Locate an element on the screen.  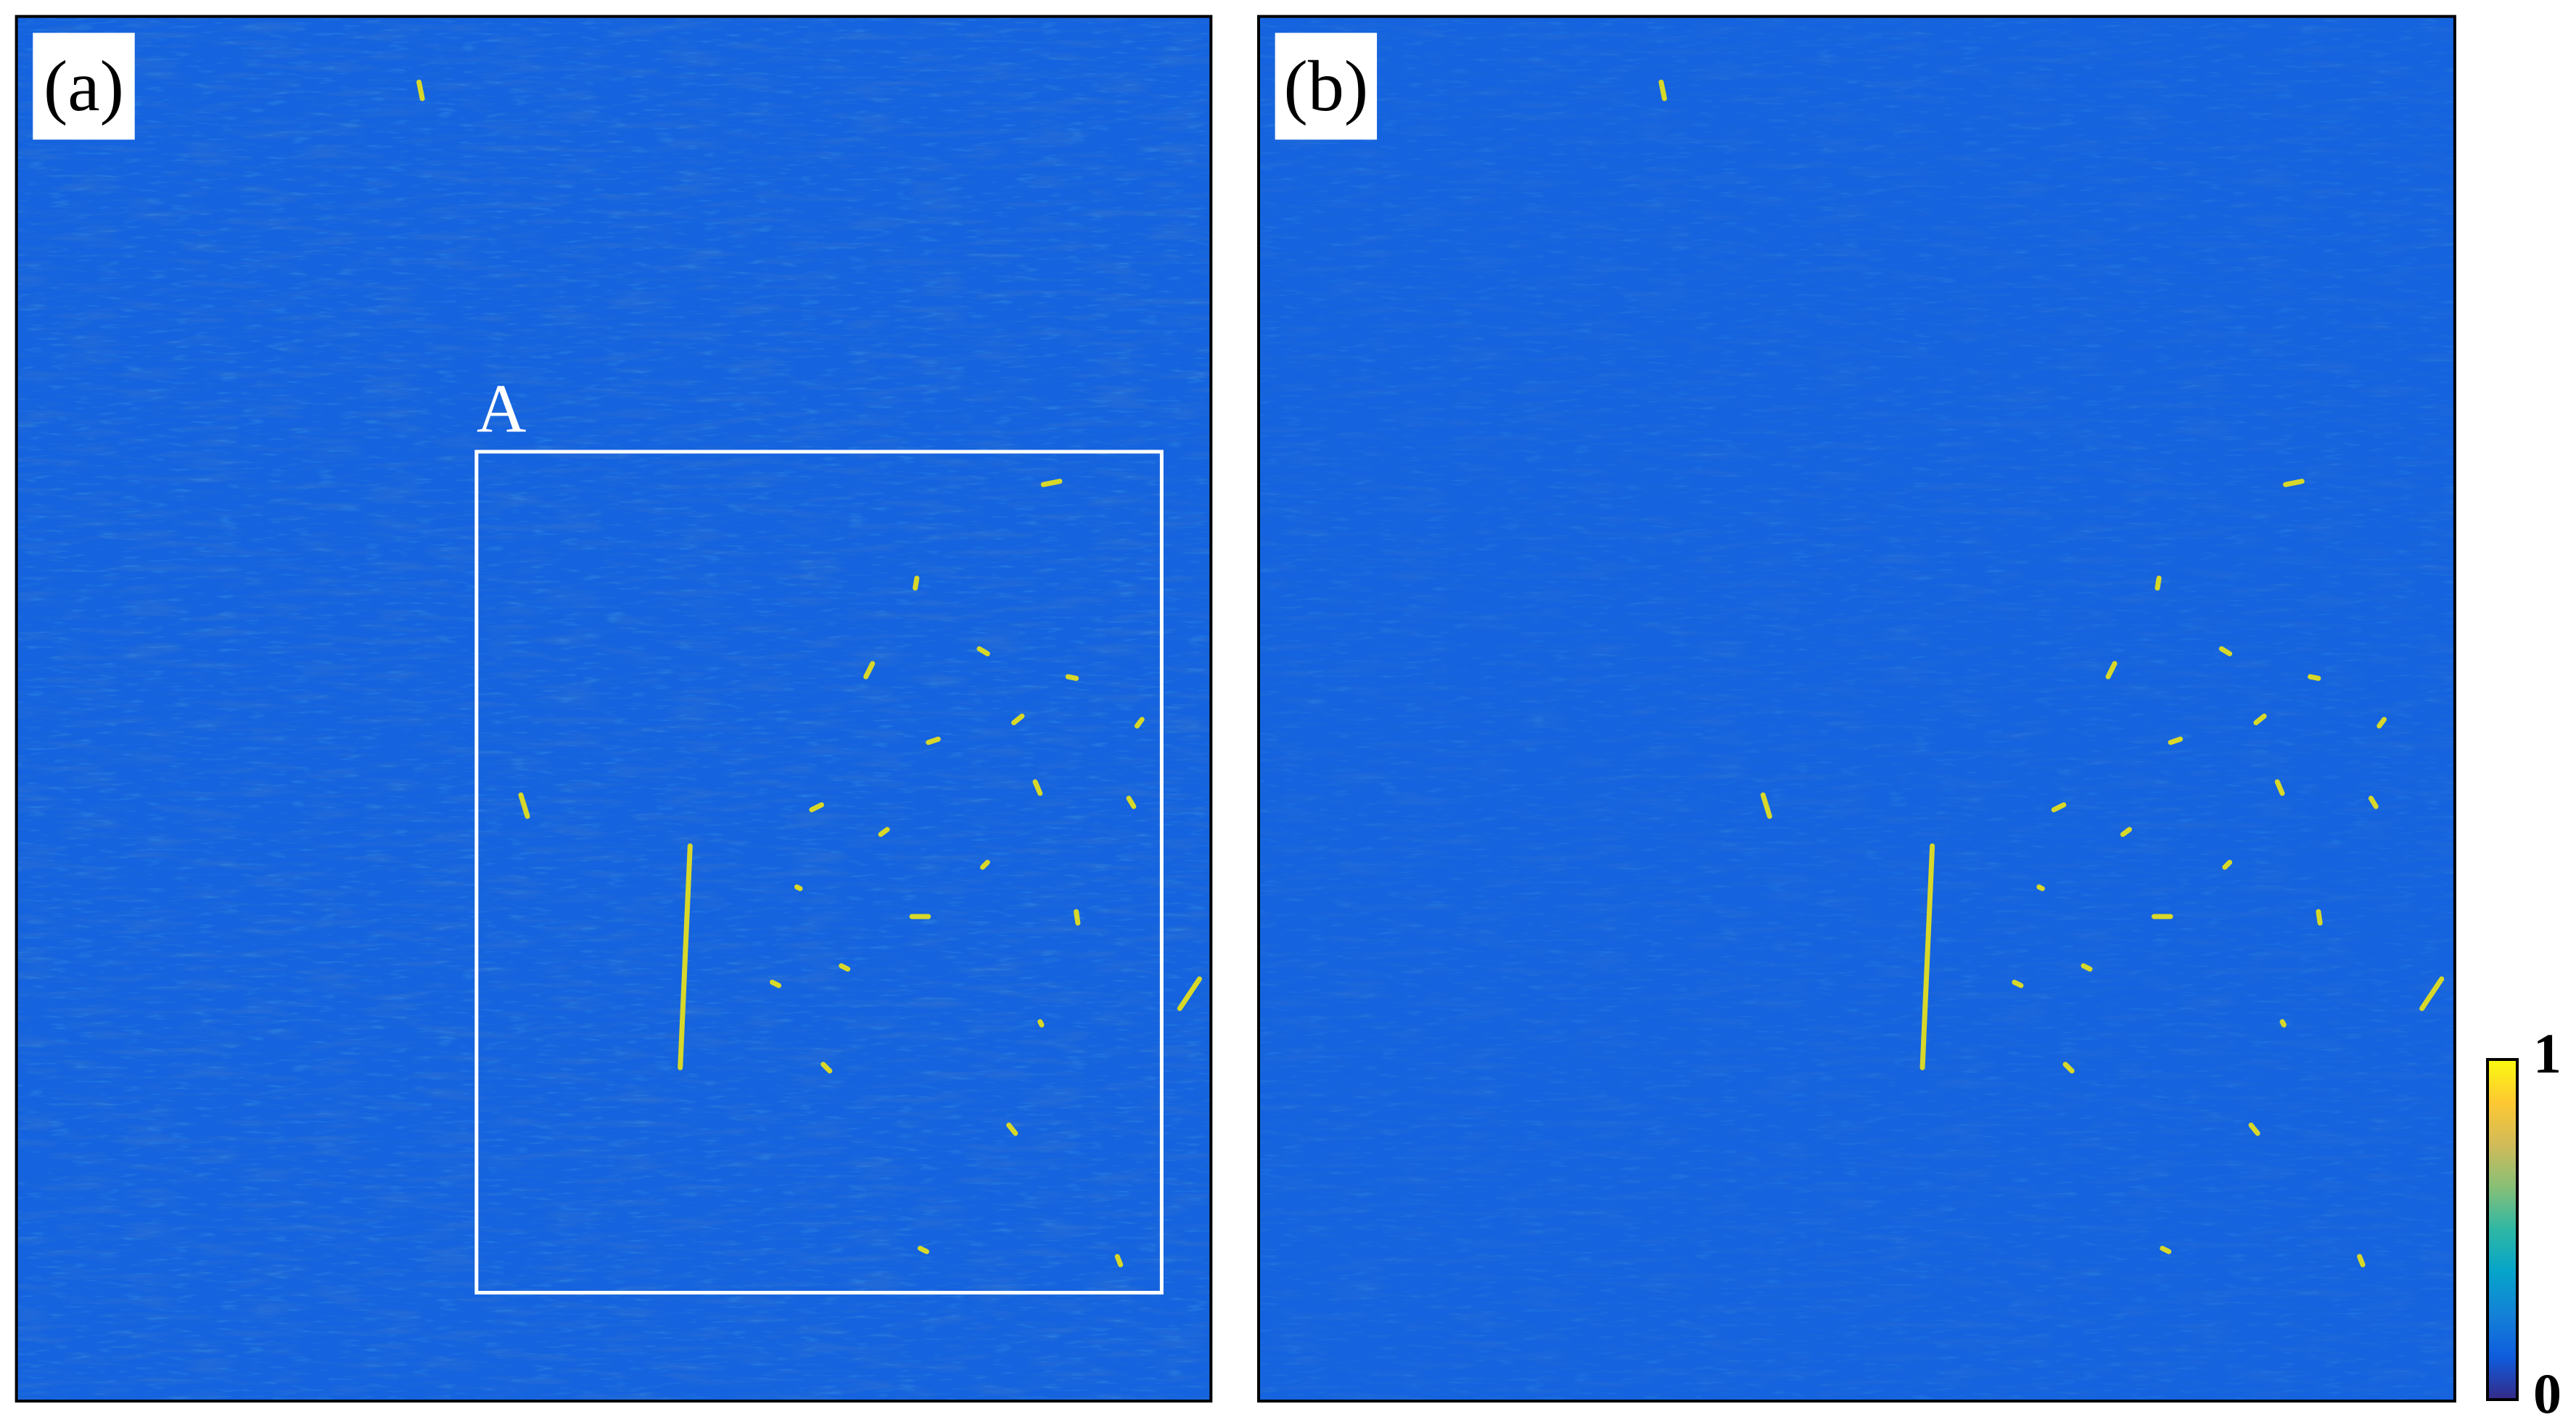
panel-label: (b) is located at coordinates (1326, 86).